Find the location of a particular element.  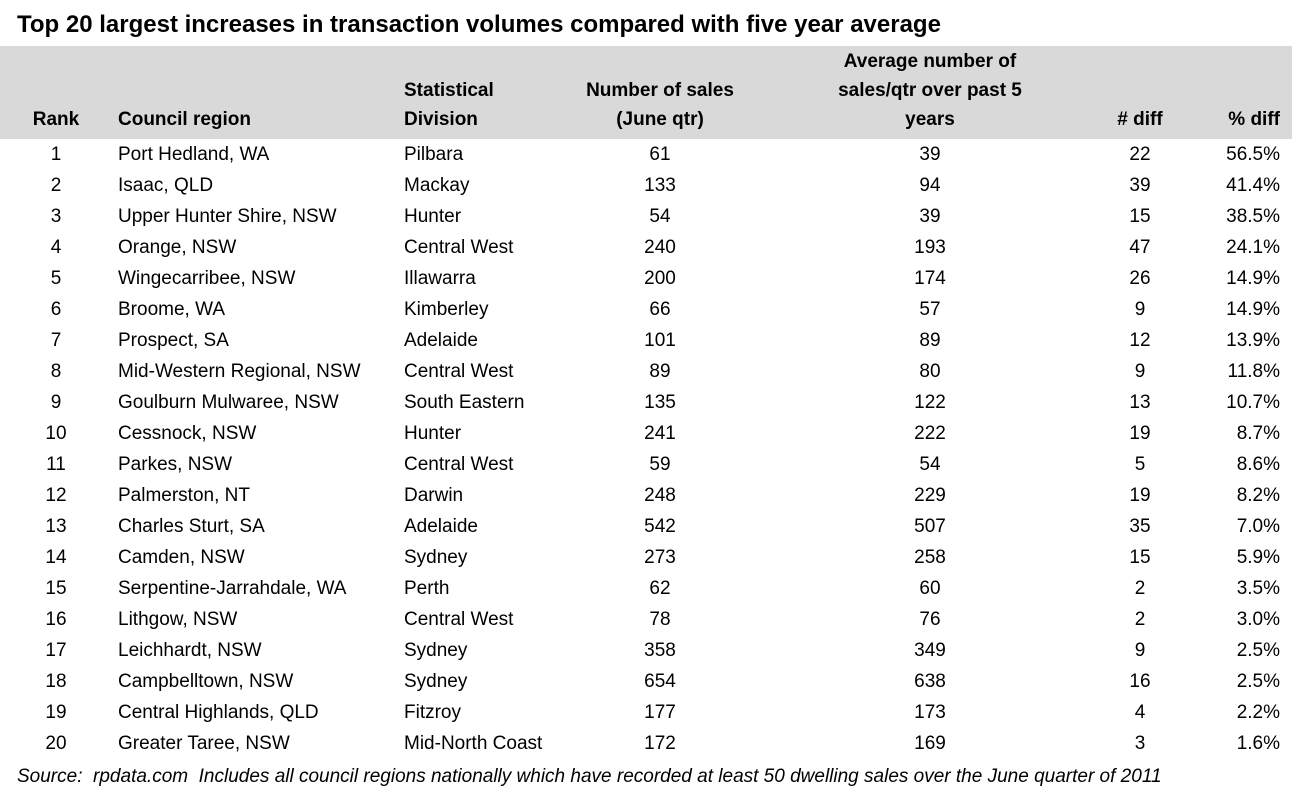

table-row: 4 Orange, NSW Central West 240 193 47 24.1% is located at coordinates (646, 247).